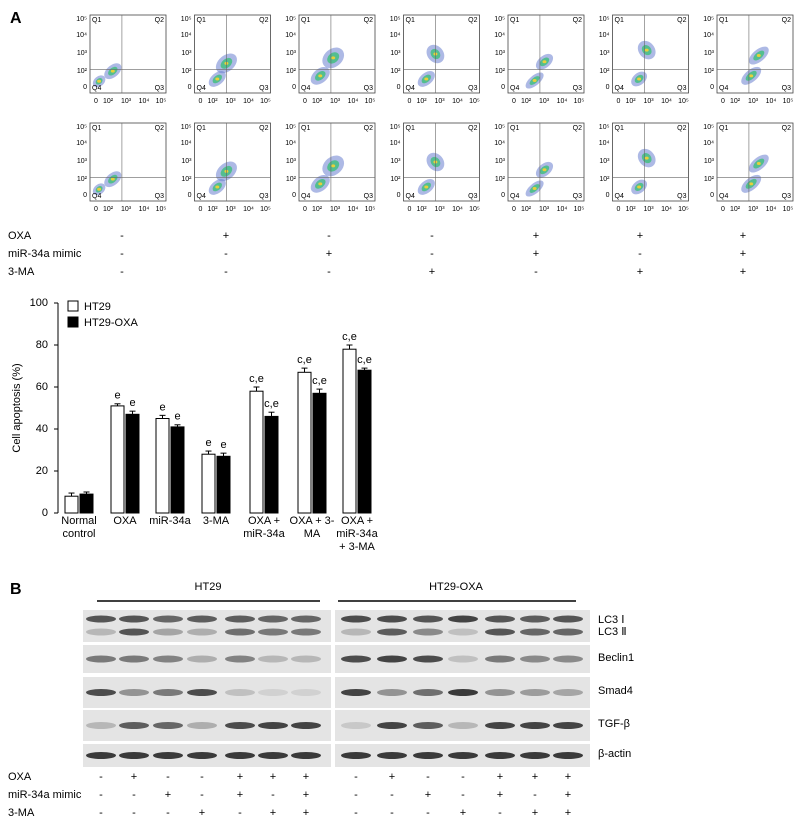  What do you see at coordinates (111, 323) in the screenshot?
I see `legend-label: HT29-OXA` at bounding box center [111, 323].